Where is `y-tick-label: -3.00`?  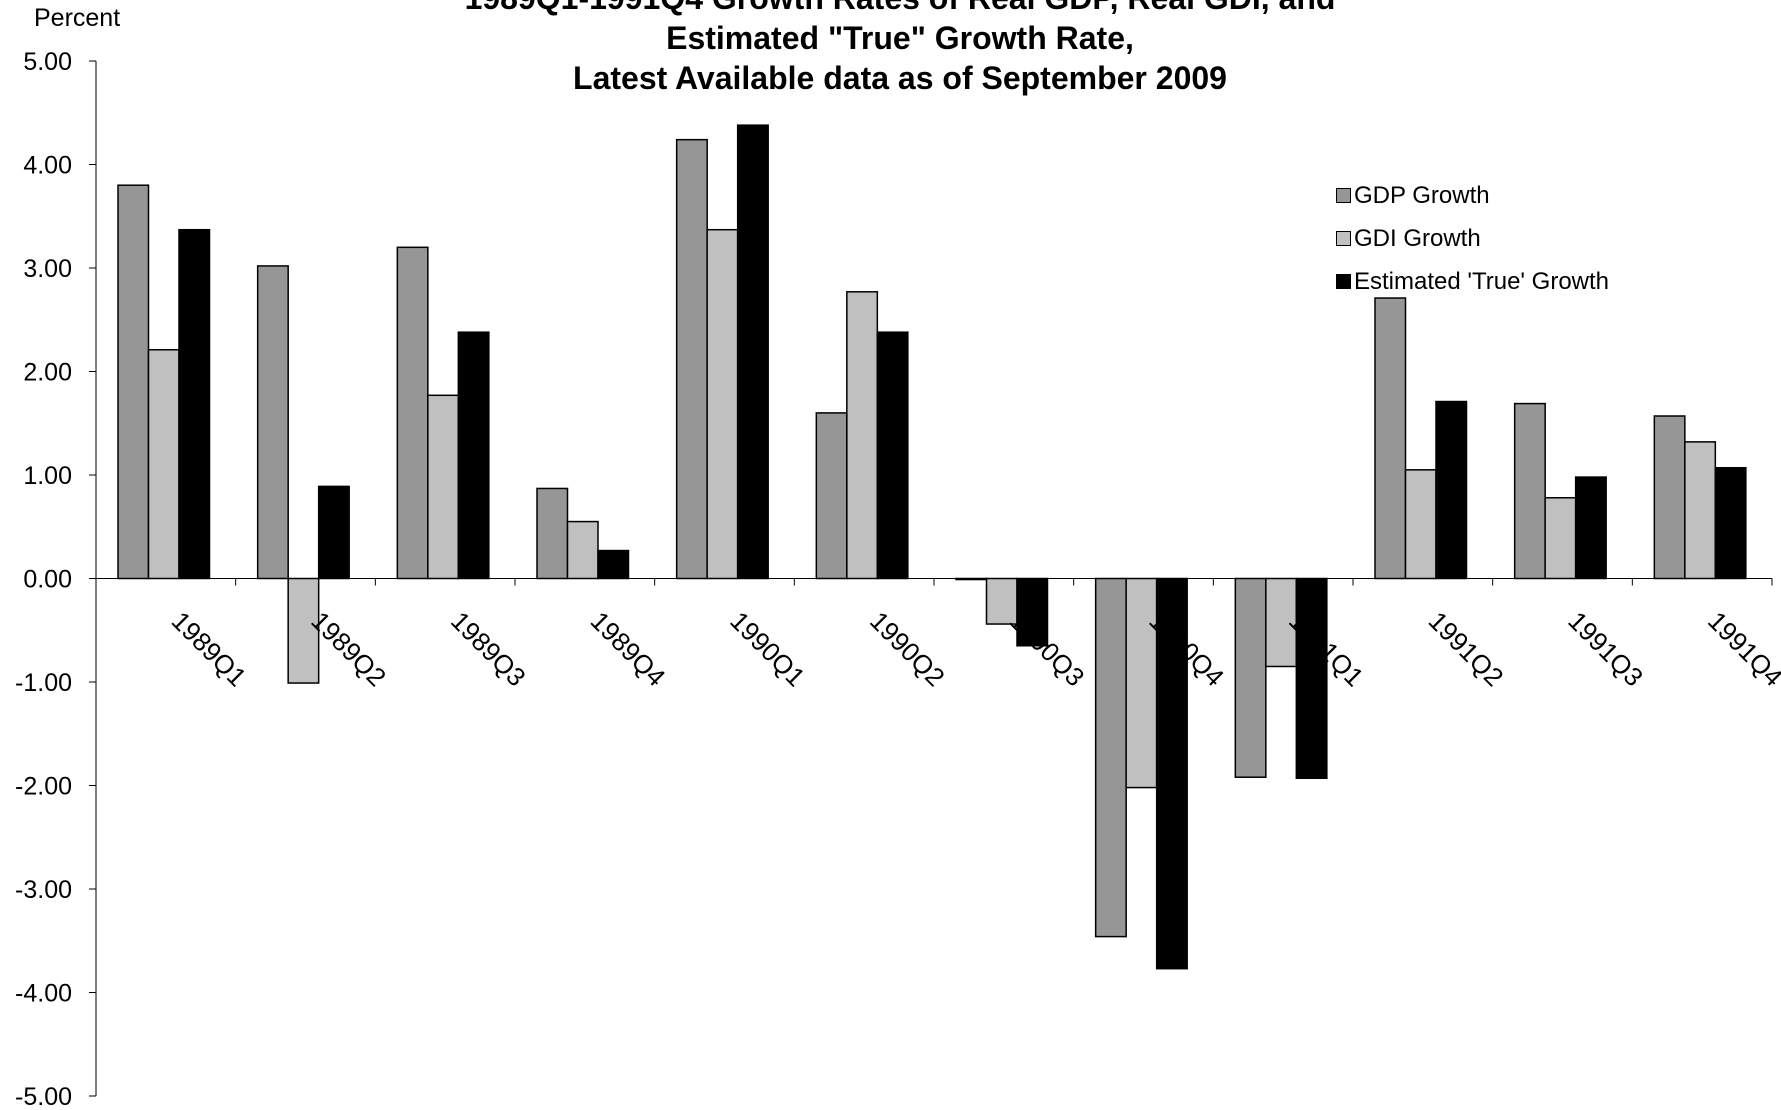 y-tick-label: -3.00 is located at coordinates (43, 890).